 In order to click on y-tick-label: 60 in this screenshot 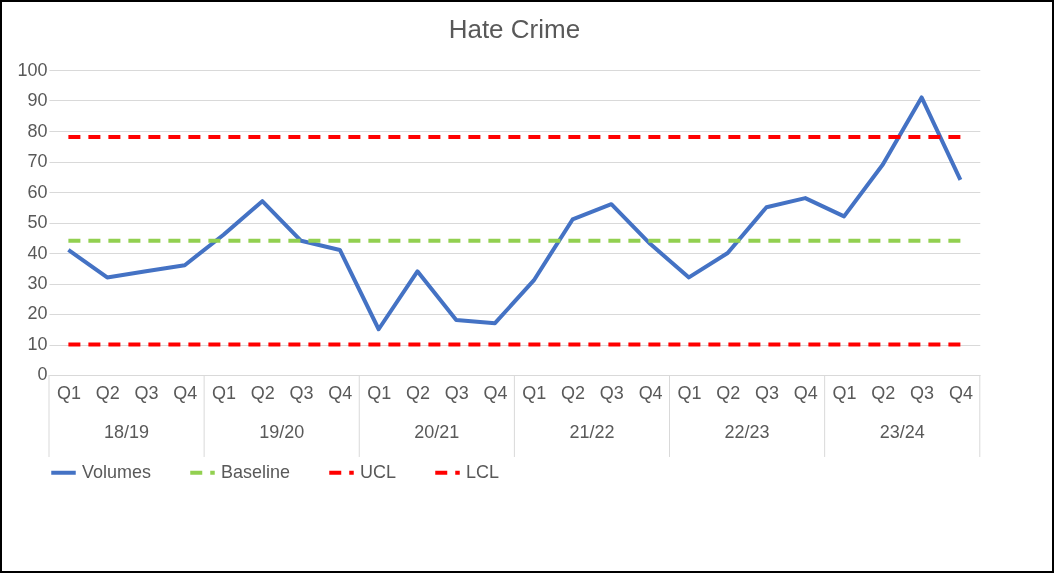, I will do `click(37, 191)`.